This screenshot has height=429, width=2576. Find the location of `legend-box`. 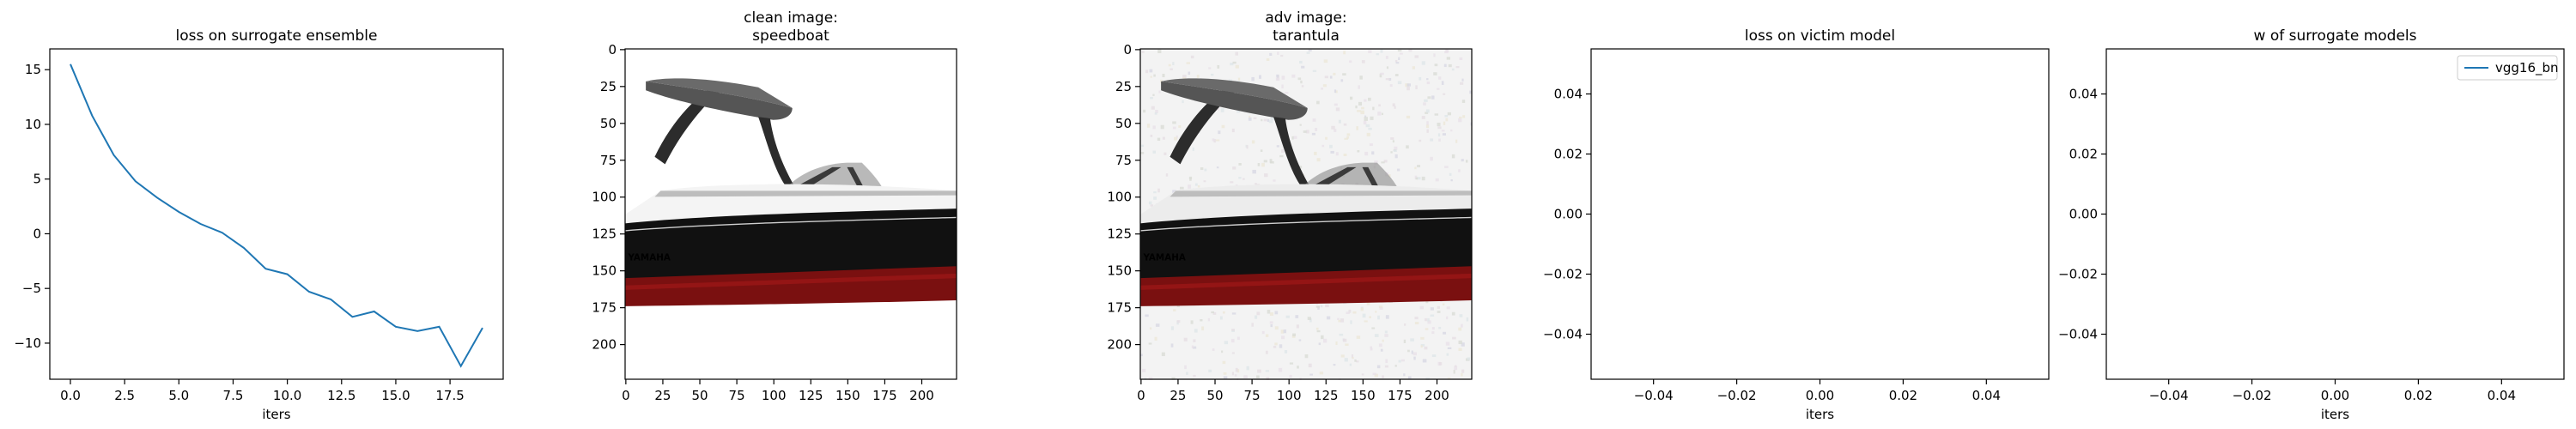

legend-box is located at coordinates (2507, 68).